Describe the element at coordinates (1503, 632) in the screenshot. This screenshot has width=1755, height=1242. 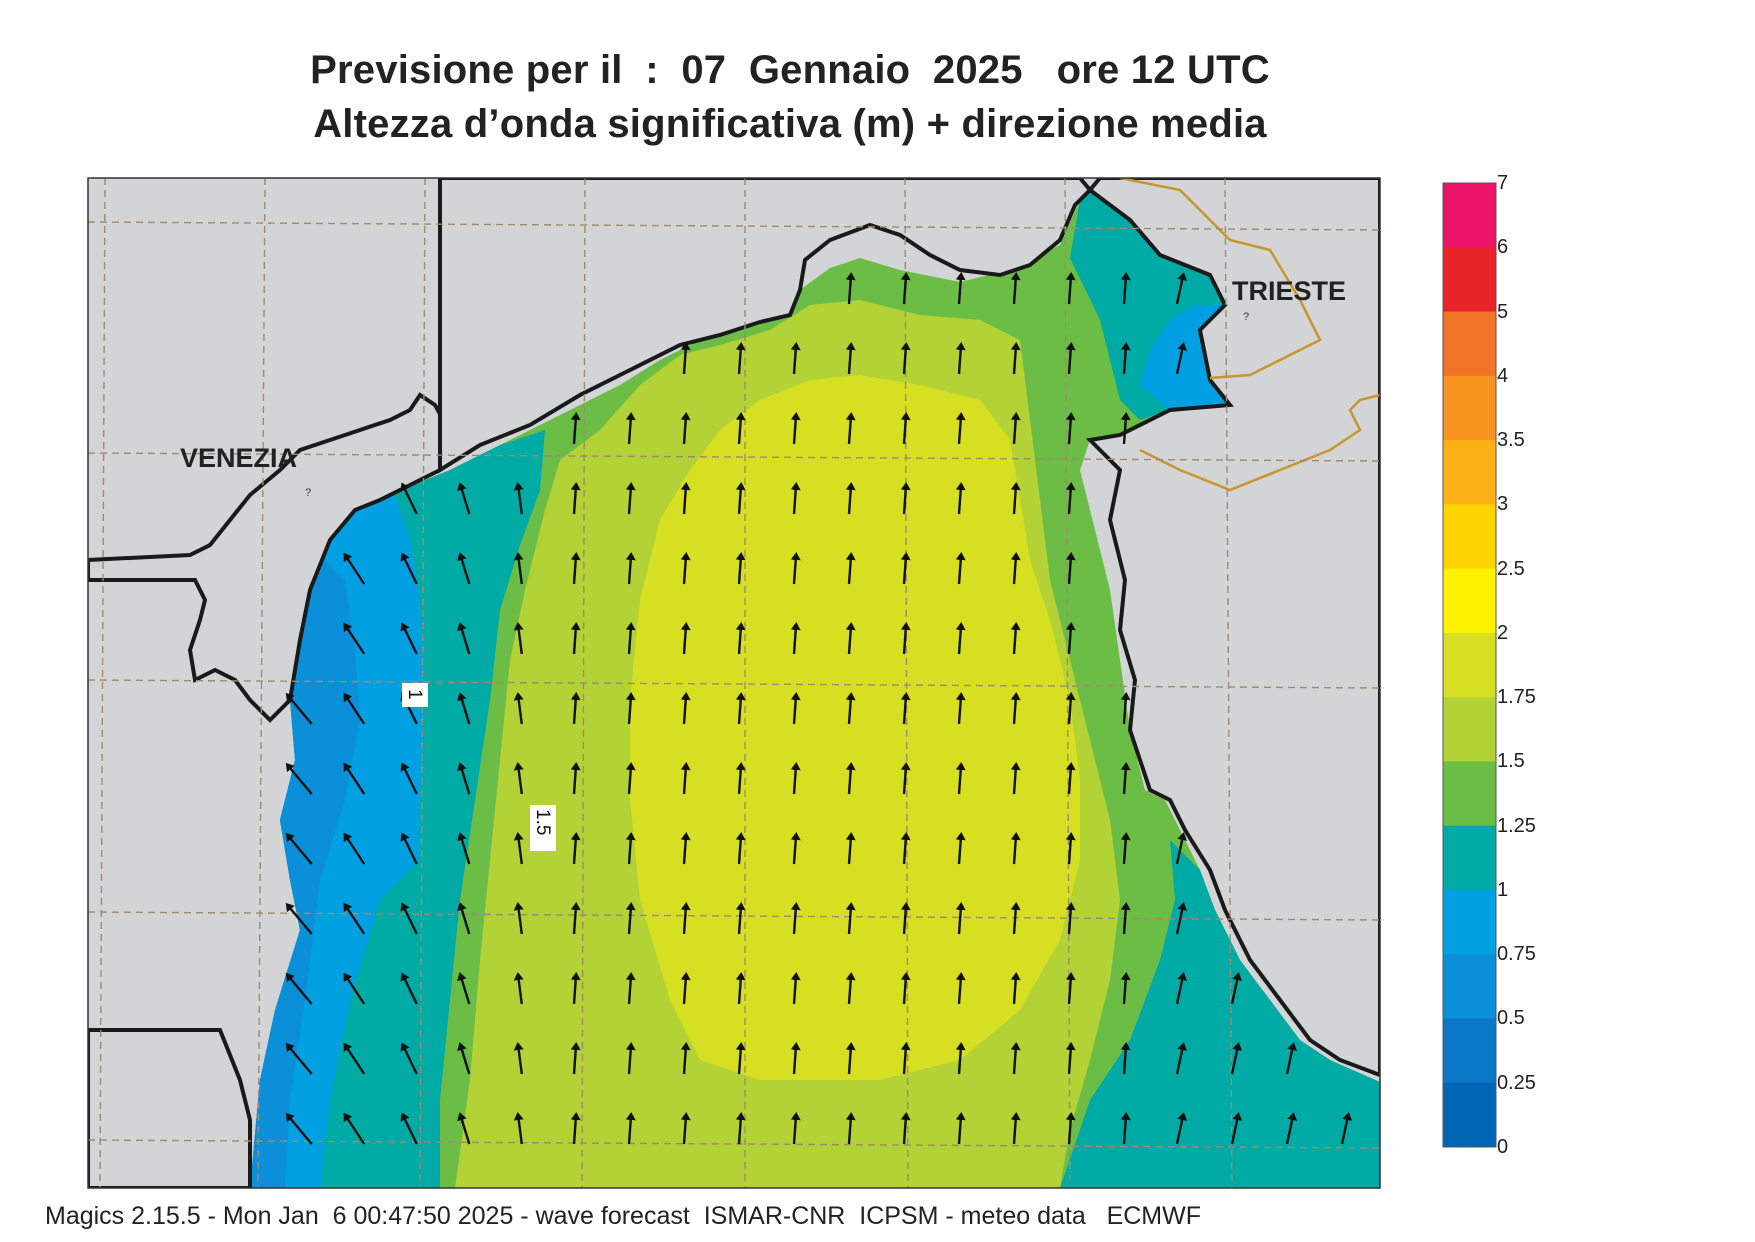
I see `colorbar-label: 2` at that location.